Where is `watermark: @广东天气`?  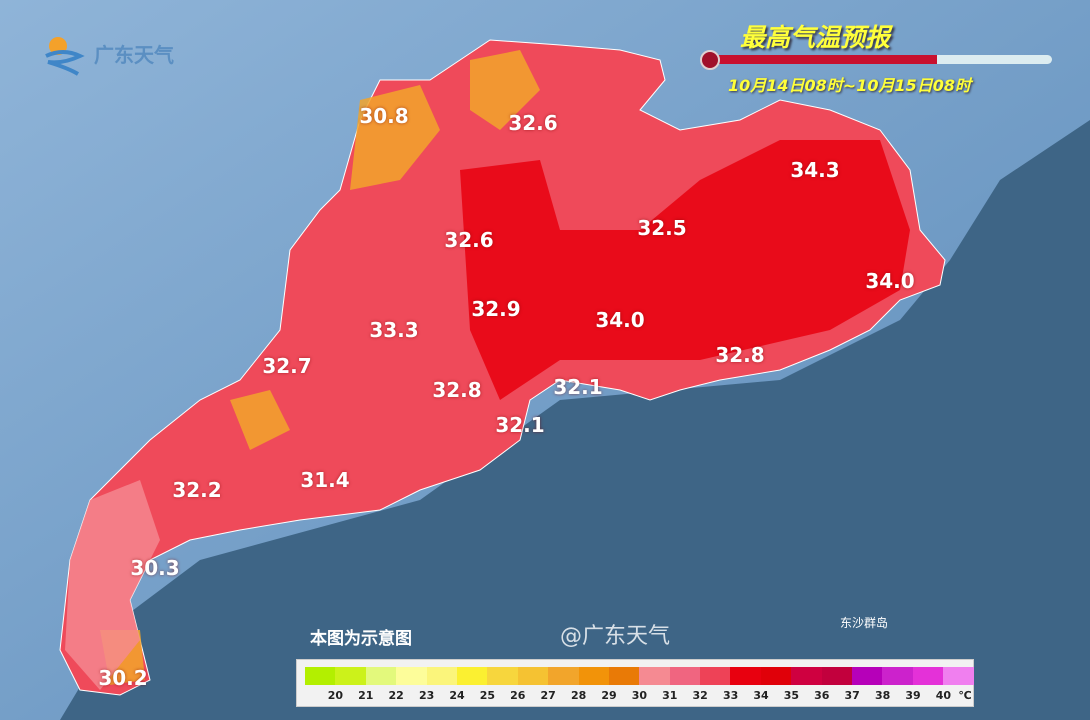 watermark: @广东天气 is located at coordinates (615, 636).